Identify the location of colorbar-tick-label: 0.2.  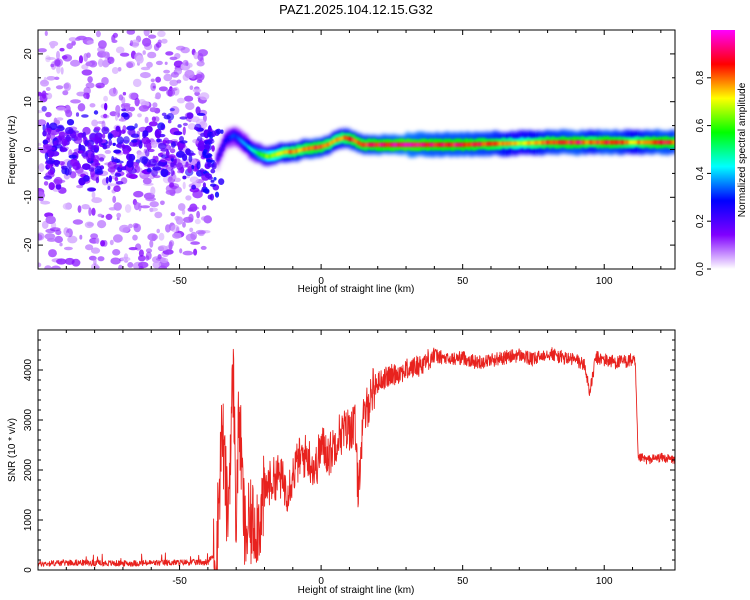
(700, 221).